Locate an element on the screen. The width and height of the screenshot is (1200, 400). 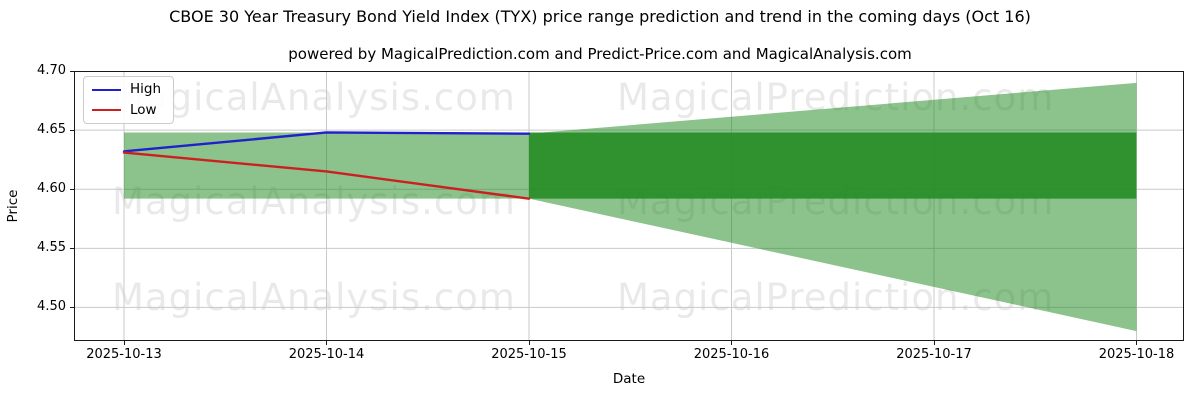
x-tick-label: 2025-10-15 is located at coordinates (529, 354).